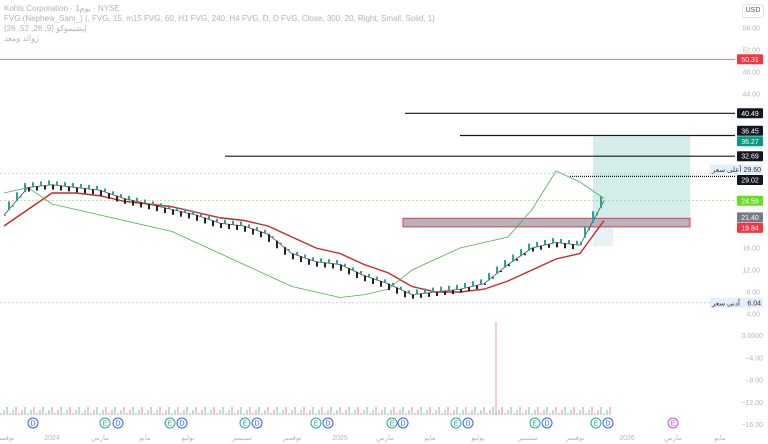  Describe the element at coordinates (187, 438) in the screenshot. I see `x-tick: يوليو` at that location.